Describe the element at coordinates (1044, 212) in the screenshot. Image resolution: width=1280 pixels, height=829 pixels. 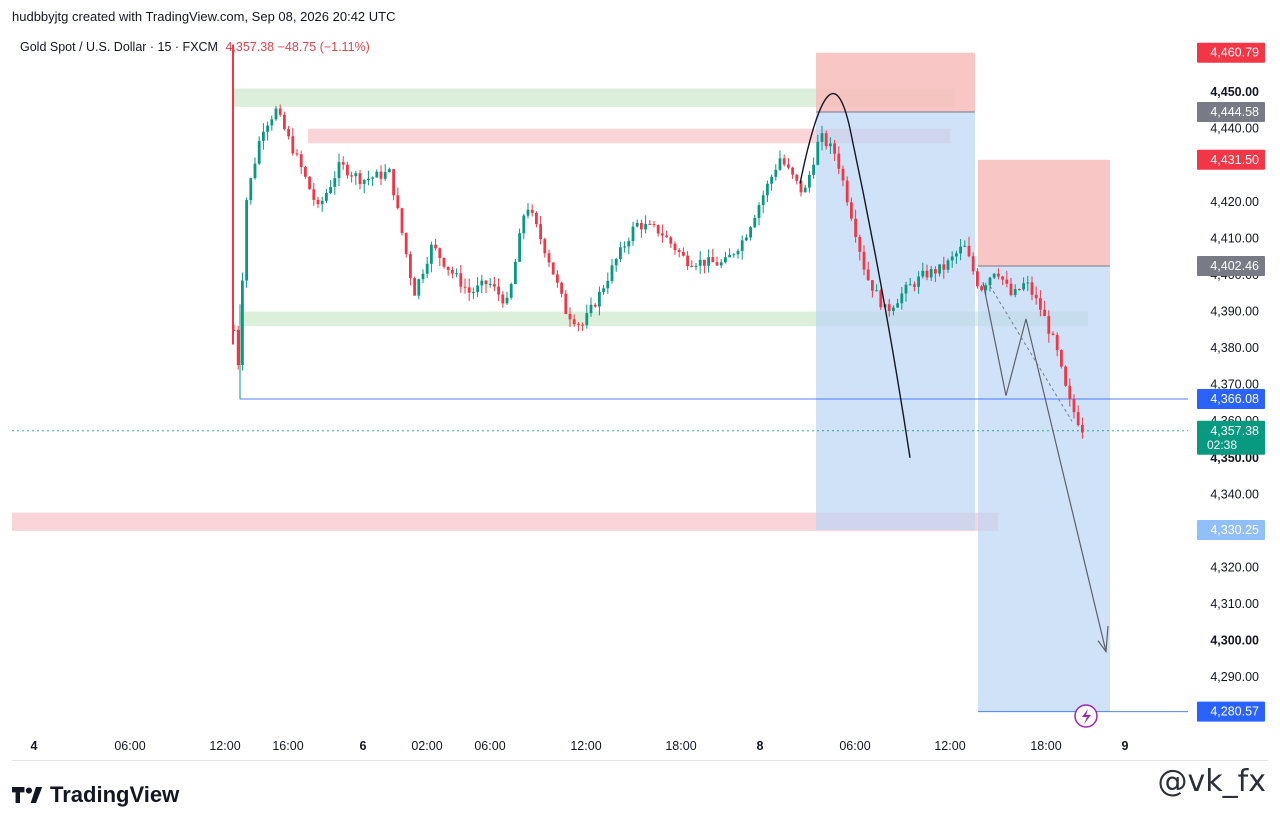
I see `short-position-stop-area` at that location.